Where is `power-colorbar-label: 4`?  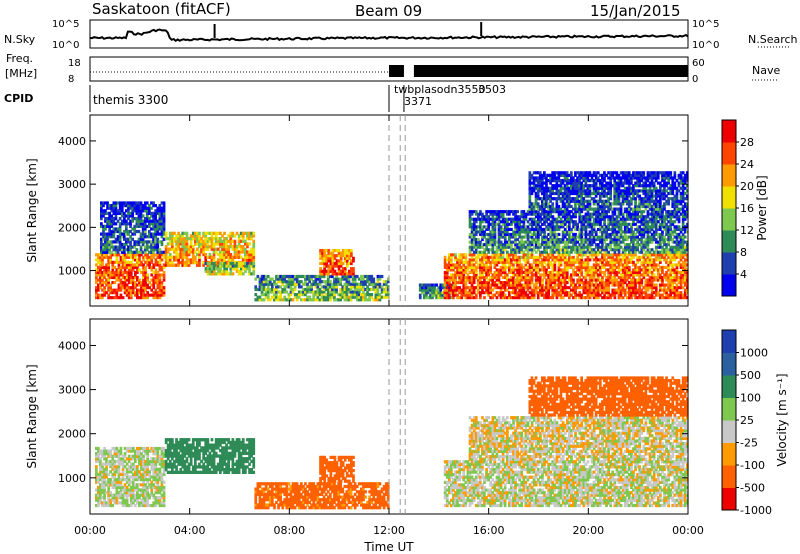 power-colorbar-label: 4 is located at coordinates (743, 274).